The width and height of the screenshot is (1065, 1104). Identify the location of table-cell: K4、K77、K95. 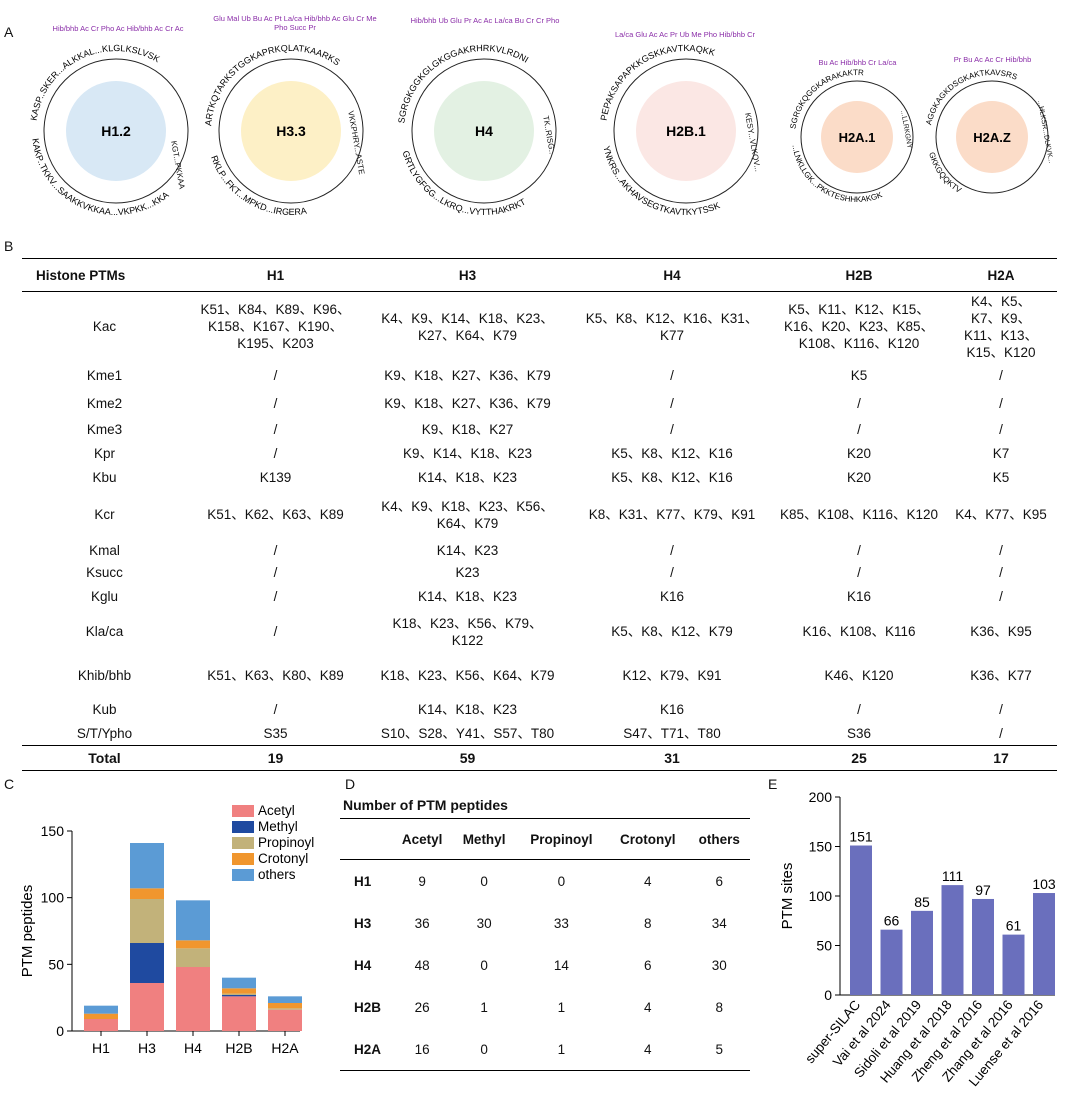
(1001, 514).